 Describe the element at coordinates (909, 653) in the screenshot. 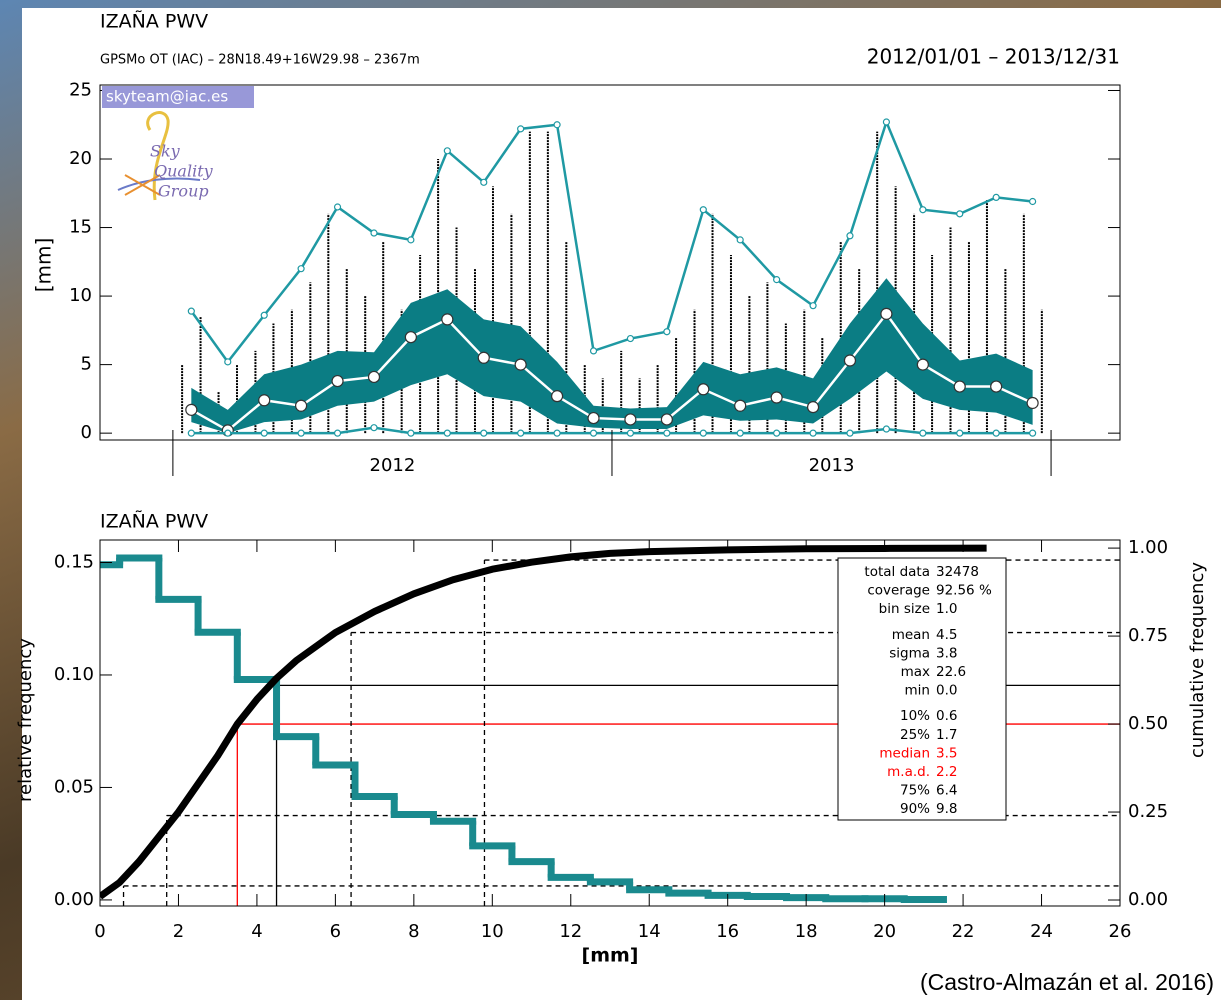

I see `stat-label: sigma` at that location.